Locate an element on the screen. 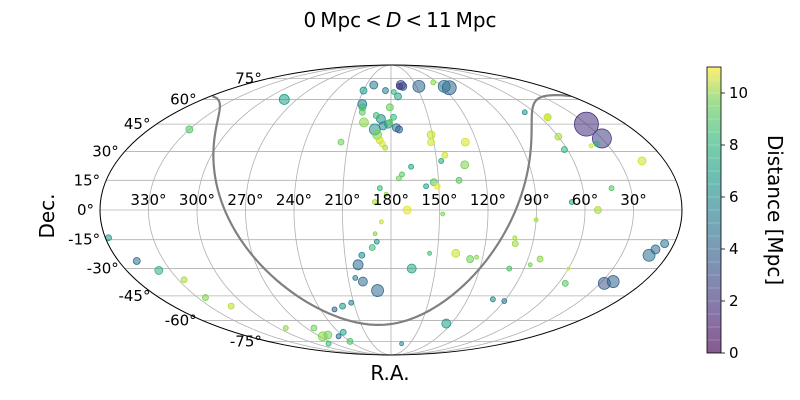 The width and height of the screenshot is (800, 400). colorbar-tick-label: 8 is located at coordinates (734, 145).